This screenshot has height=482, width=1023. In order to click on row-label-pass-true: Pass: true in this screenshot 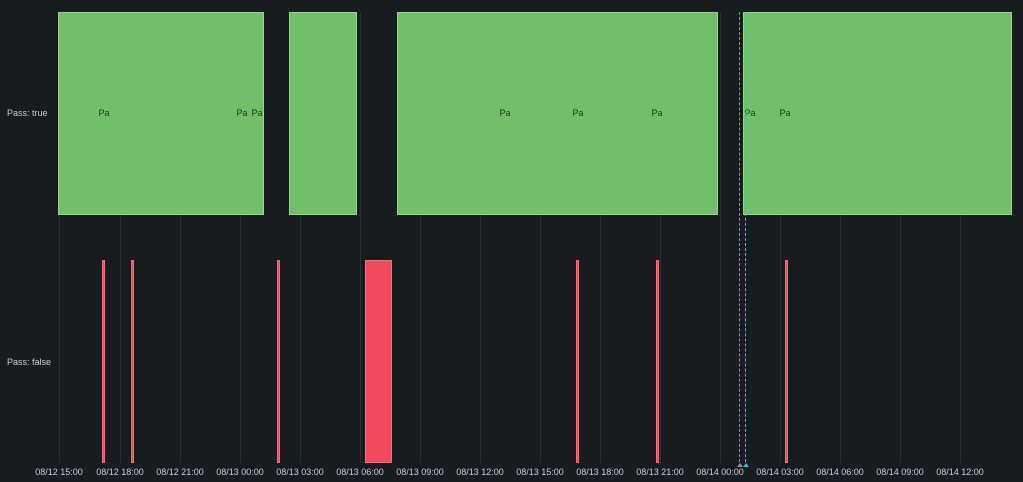, I will do `click(27, 113)`.